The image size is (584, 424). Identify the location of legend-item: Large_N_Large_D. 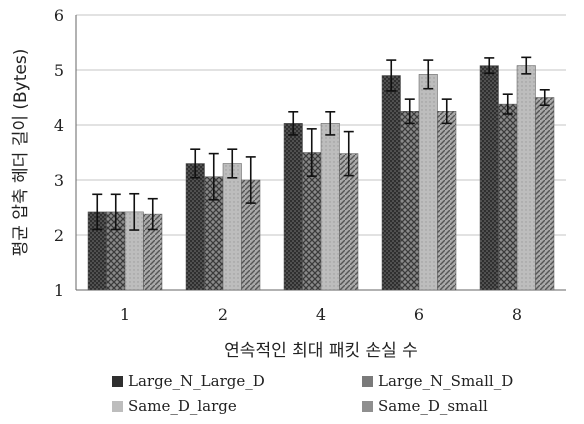
(188, 381).